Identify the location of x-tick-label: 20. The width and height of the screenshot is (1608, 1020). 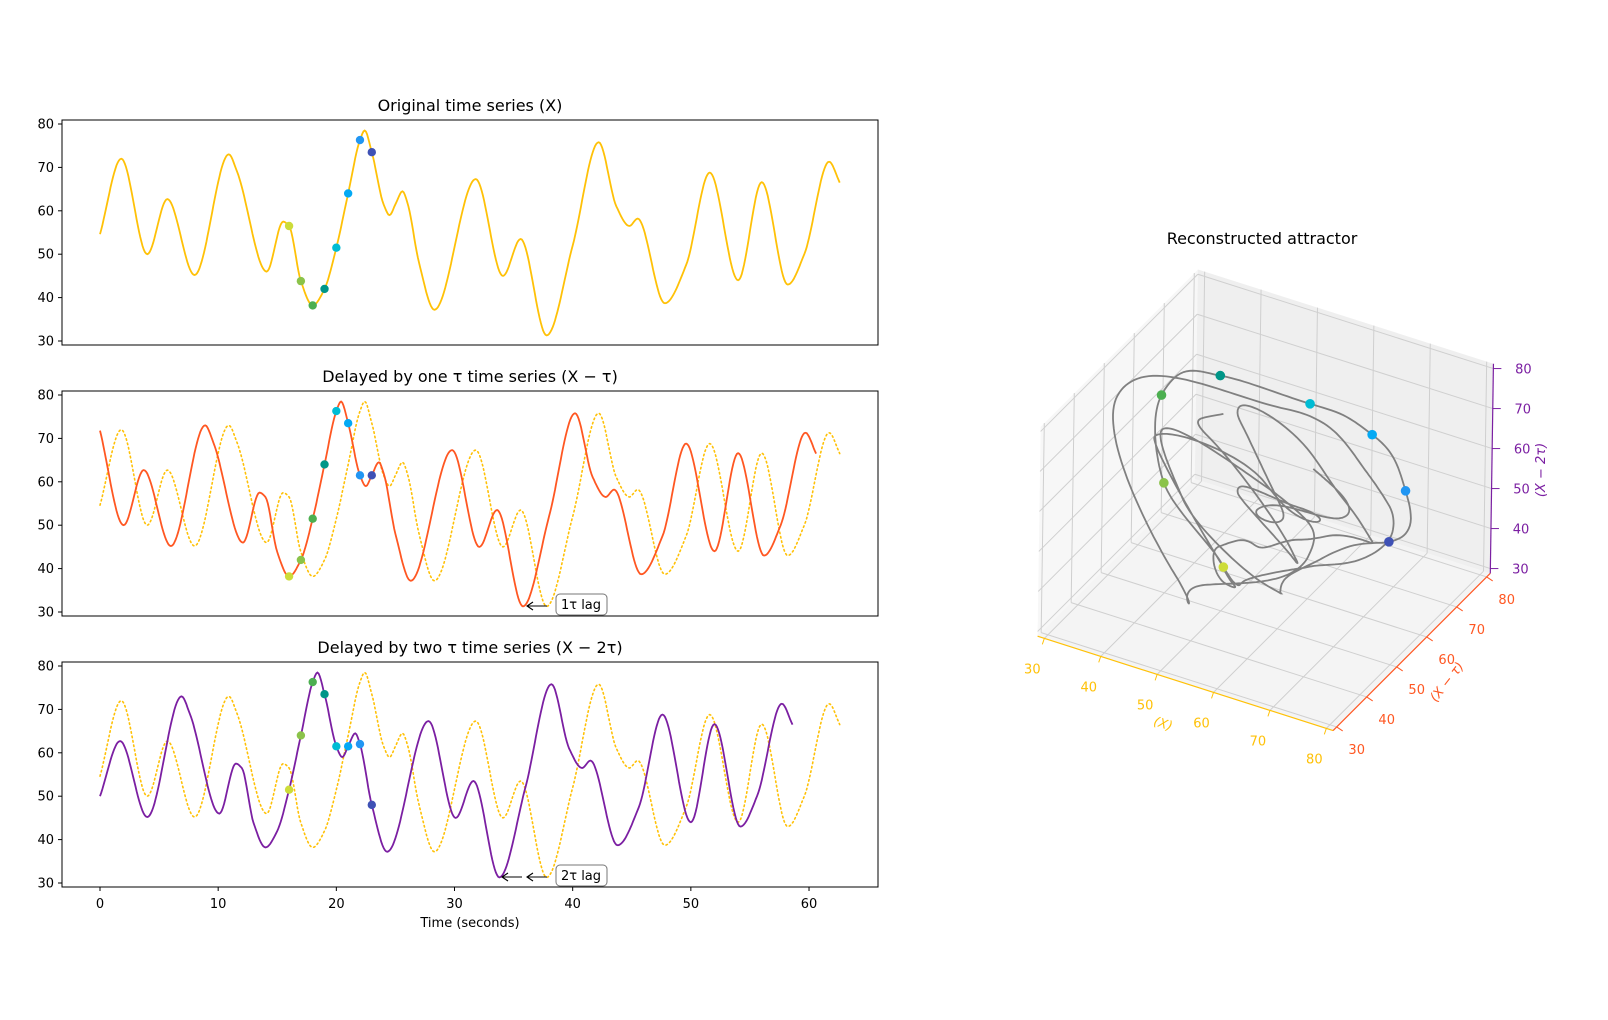
(336, 904).